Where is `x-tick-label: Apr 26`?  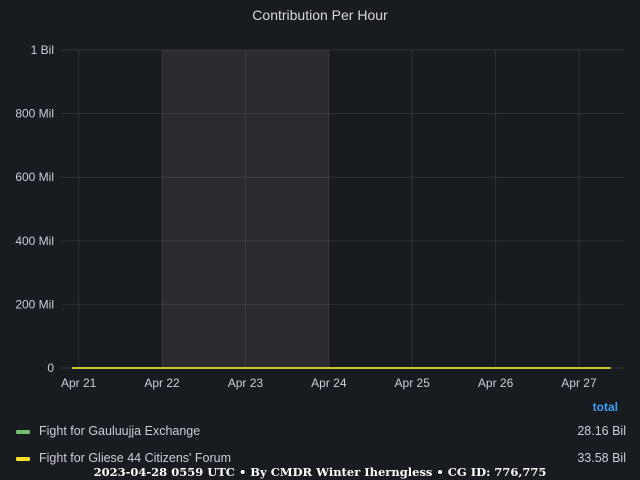
x-tick-label: Apr 26 is located at coordinates (496, 383).